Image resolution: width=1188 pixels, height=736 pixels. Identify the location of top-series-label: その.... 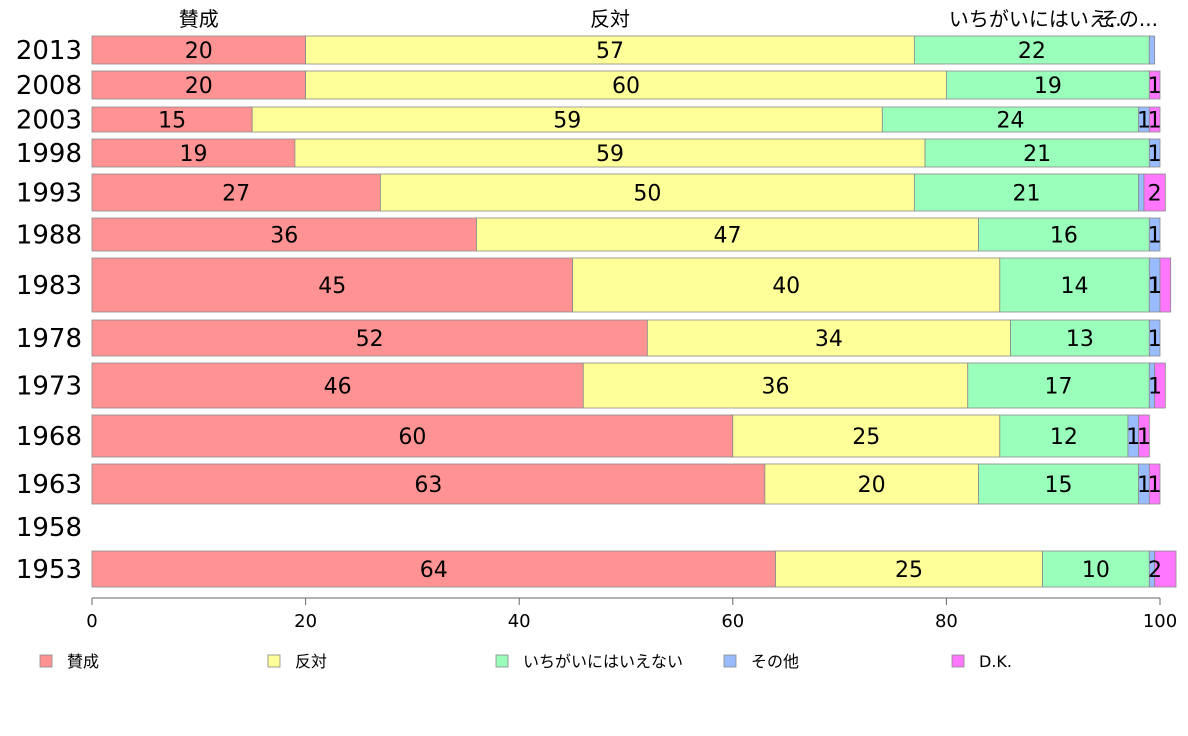
(1128, 19).